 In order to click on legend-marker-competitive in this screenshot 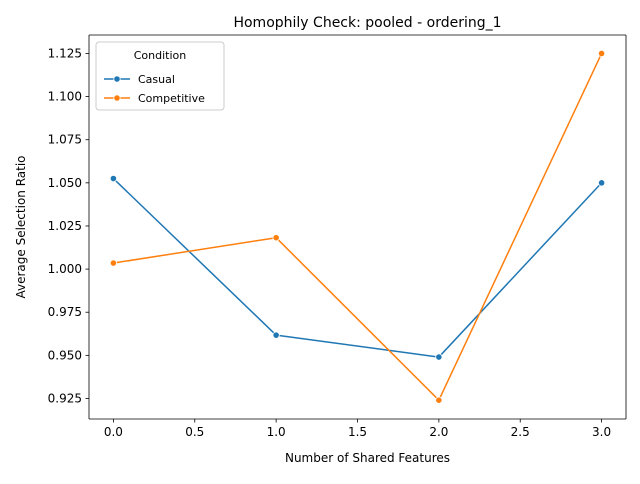, I will do `click(117, 98)`.